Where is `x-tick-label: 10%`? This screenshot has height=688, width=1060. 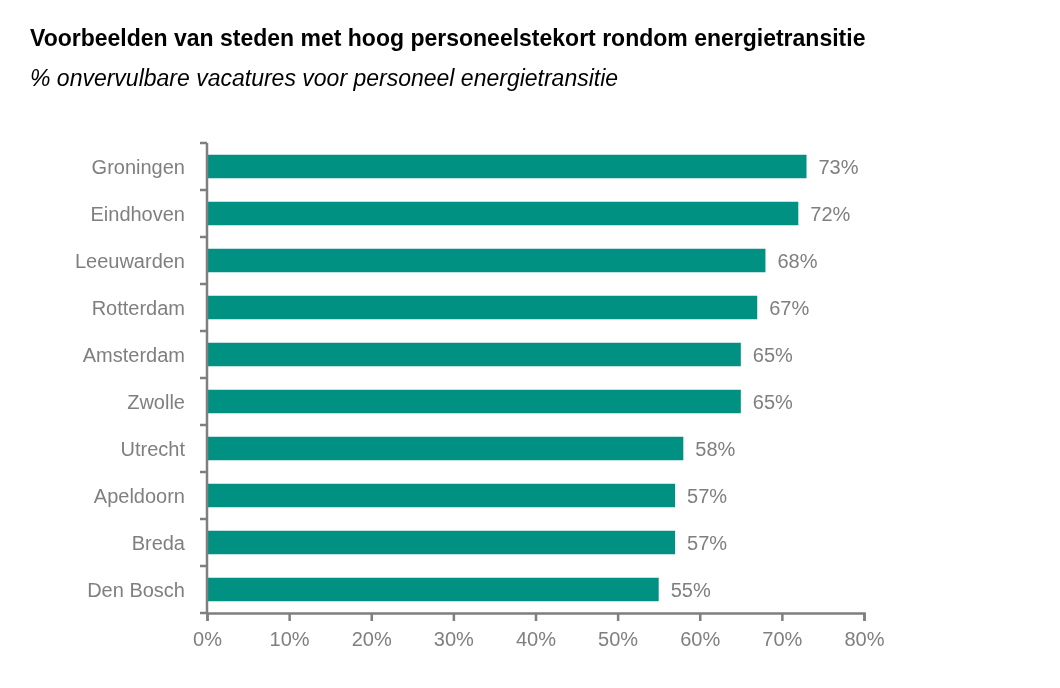
x-tick-label: 10% is located at coordinates (289, 639).